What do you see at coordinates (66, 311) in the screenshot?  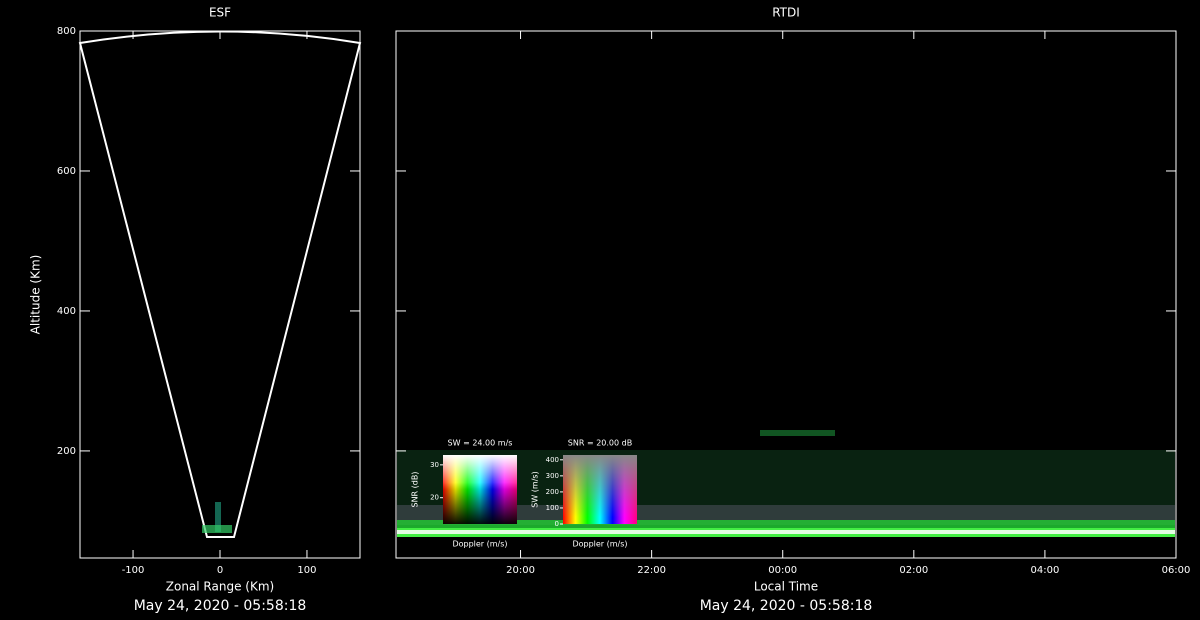 I see `y-tick-label: 400` at bounding box center [66, 311].